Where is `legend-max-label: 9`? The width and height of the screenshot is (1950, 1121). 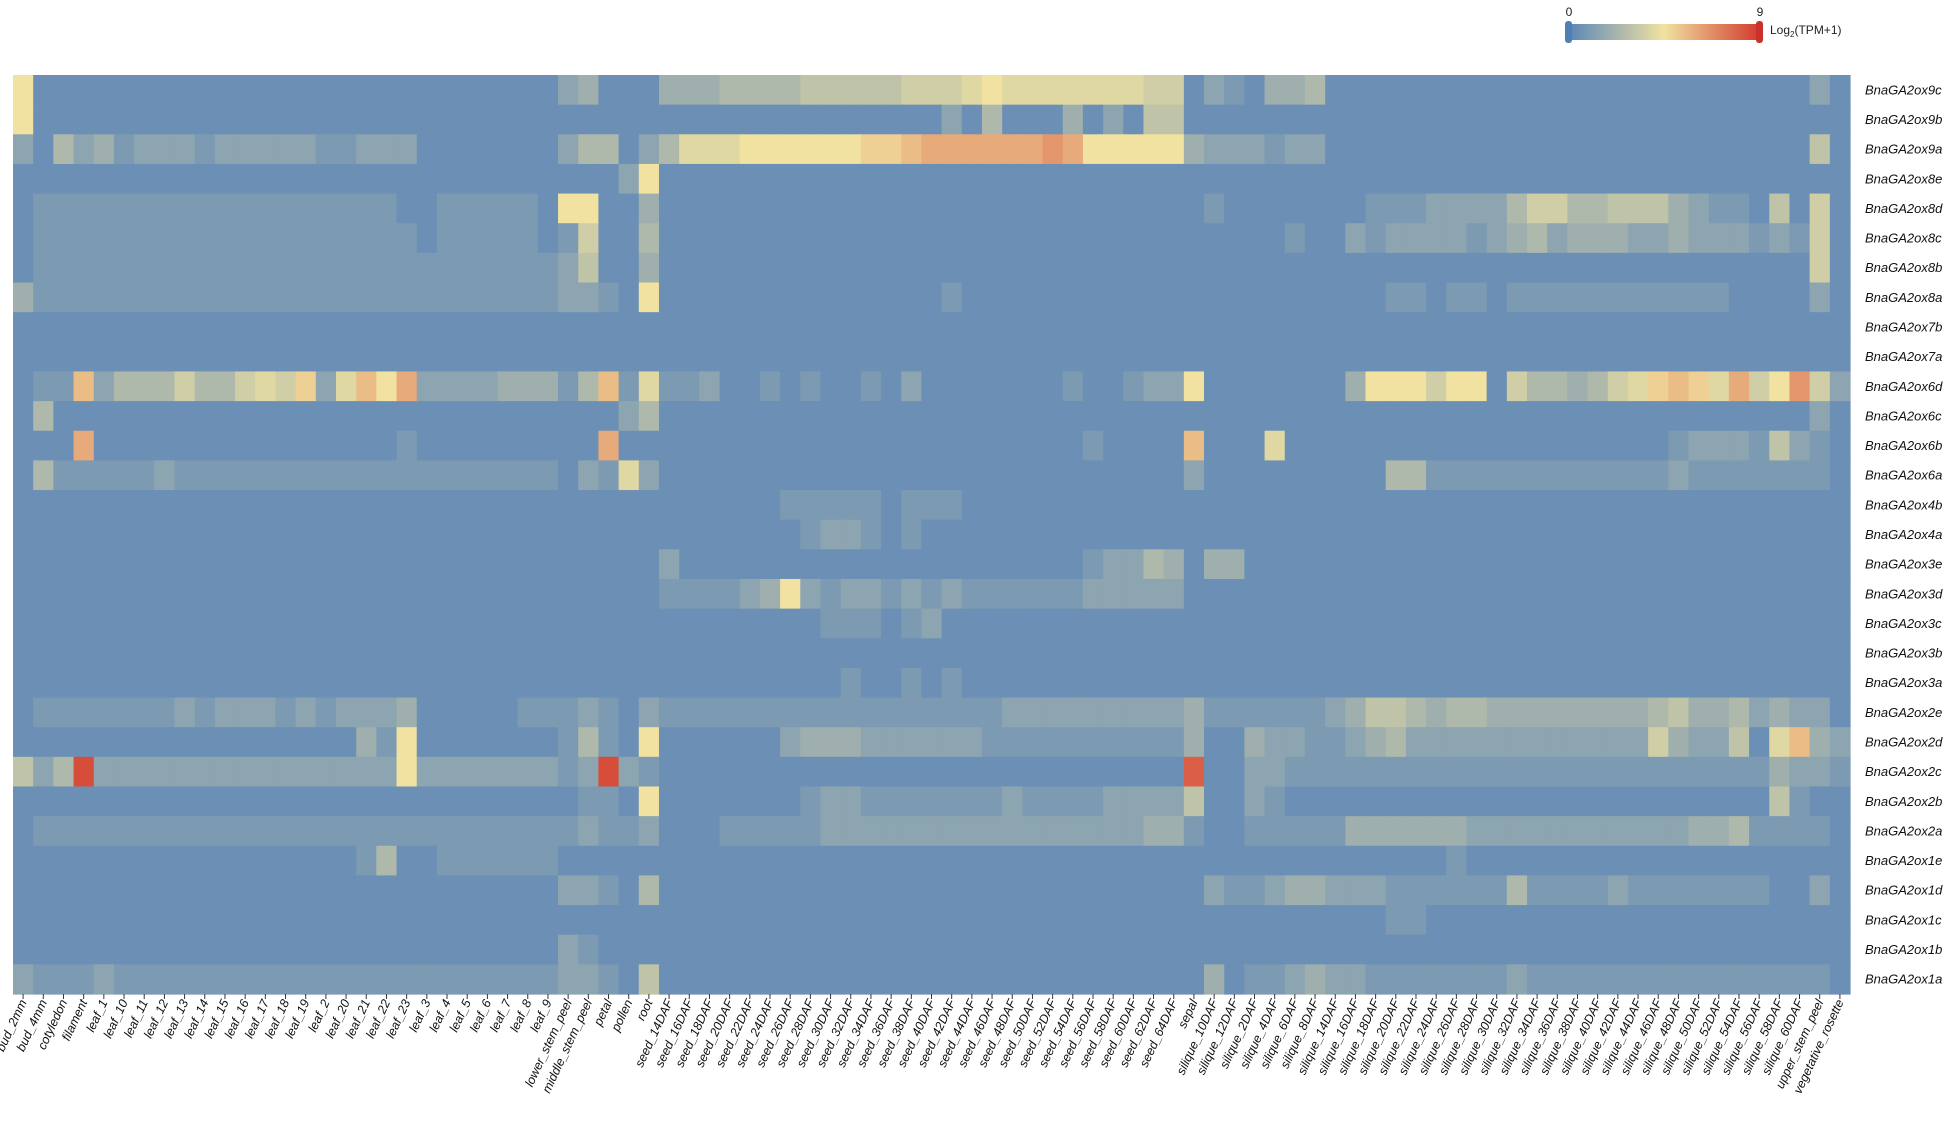 legend-max-label: 9 is located at coordinates (1760, 12).